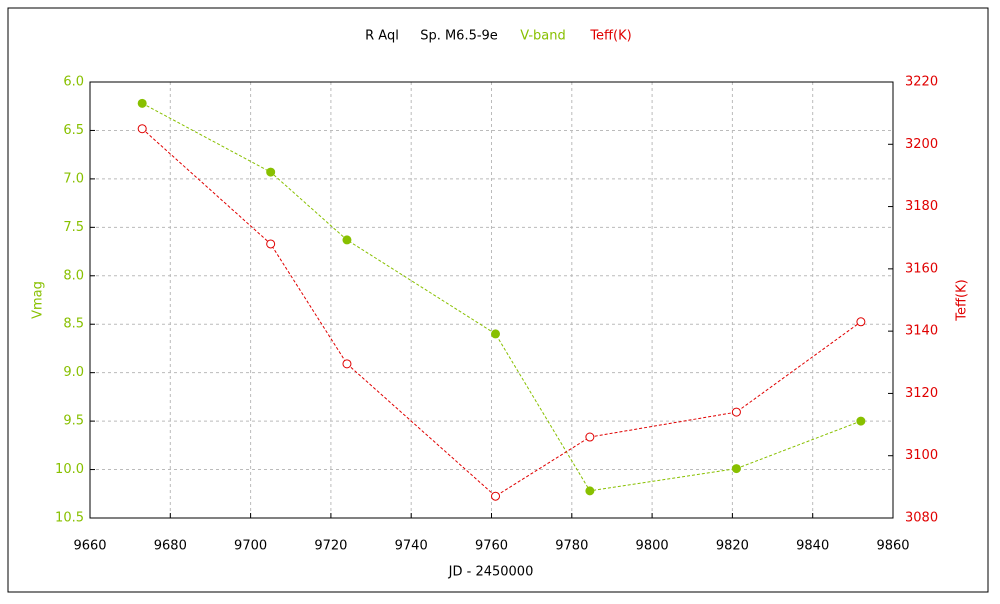  I want to click on x-tick-label: 9800, so click(652, 546).